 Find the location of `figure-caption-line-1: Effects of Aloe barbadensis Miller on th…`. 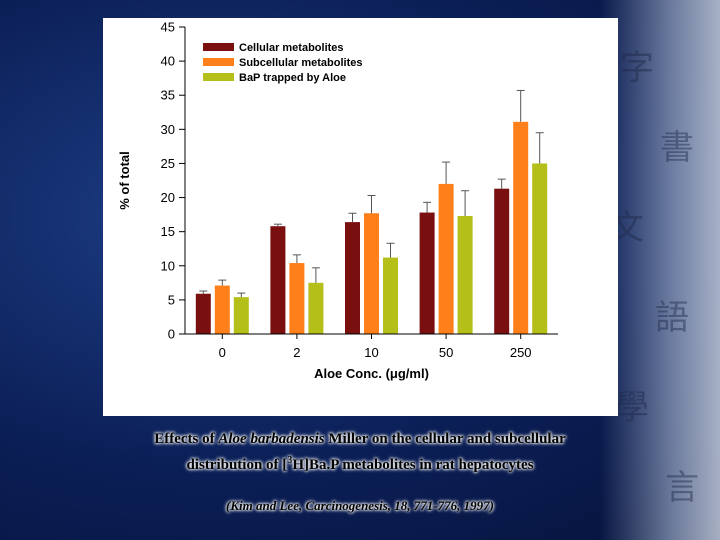

figure-caption-line-1: Effects of Aloe barbadensis Miller on th… is located at coordinates (360, 439).